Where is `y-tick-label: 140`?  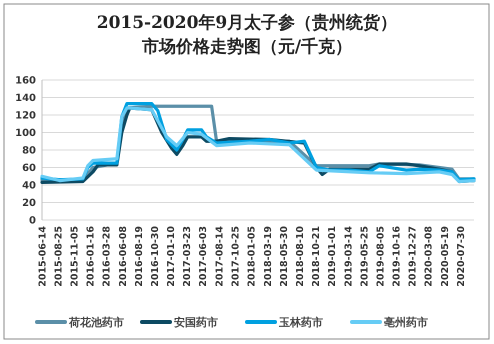 y-tick-label: 140 is located at coordinates (25, 98).